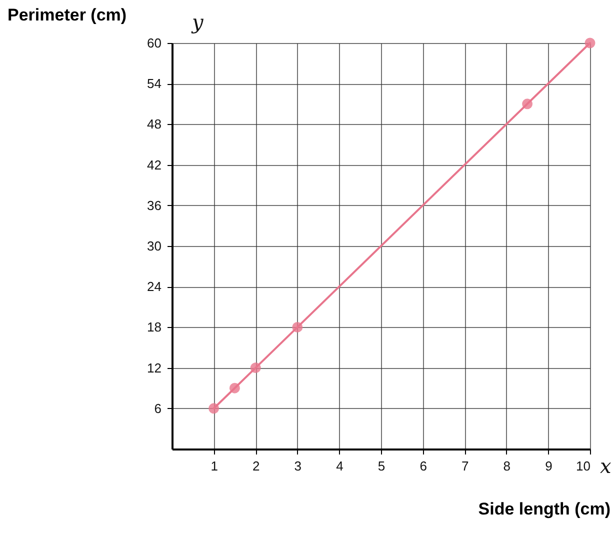 This screenshot has height=544, width=614. Describe the element at coordinates (544, 509) in the screenshot. I see `x-axis-title: Side length (cm)` at that location.